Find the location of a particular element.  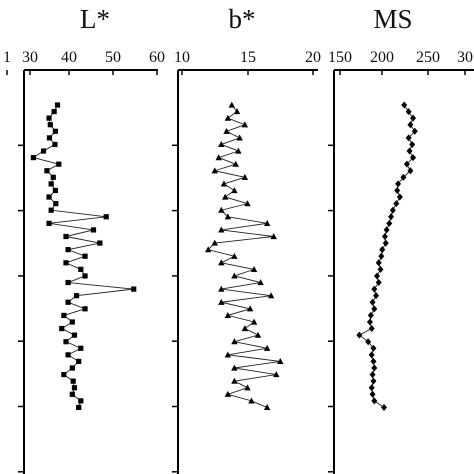

x-tick-label: 15 is located at coordinates (248, 57).